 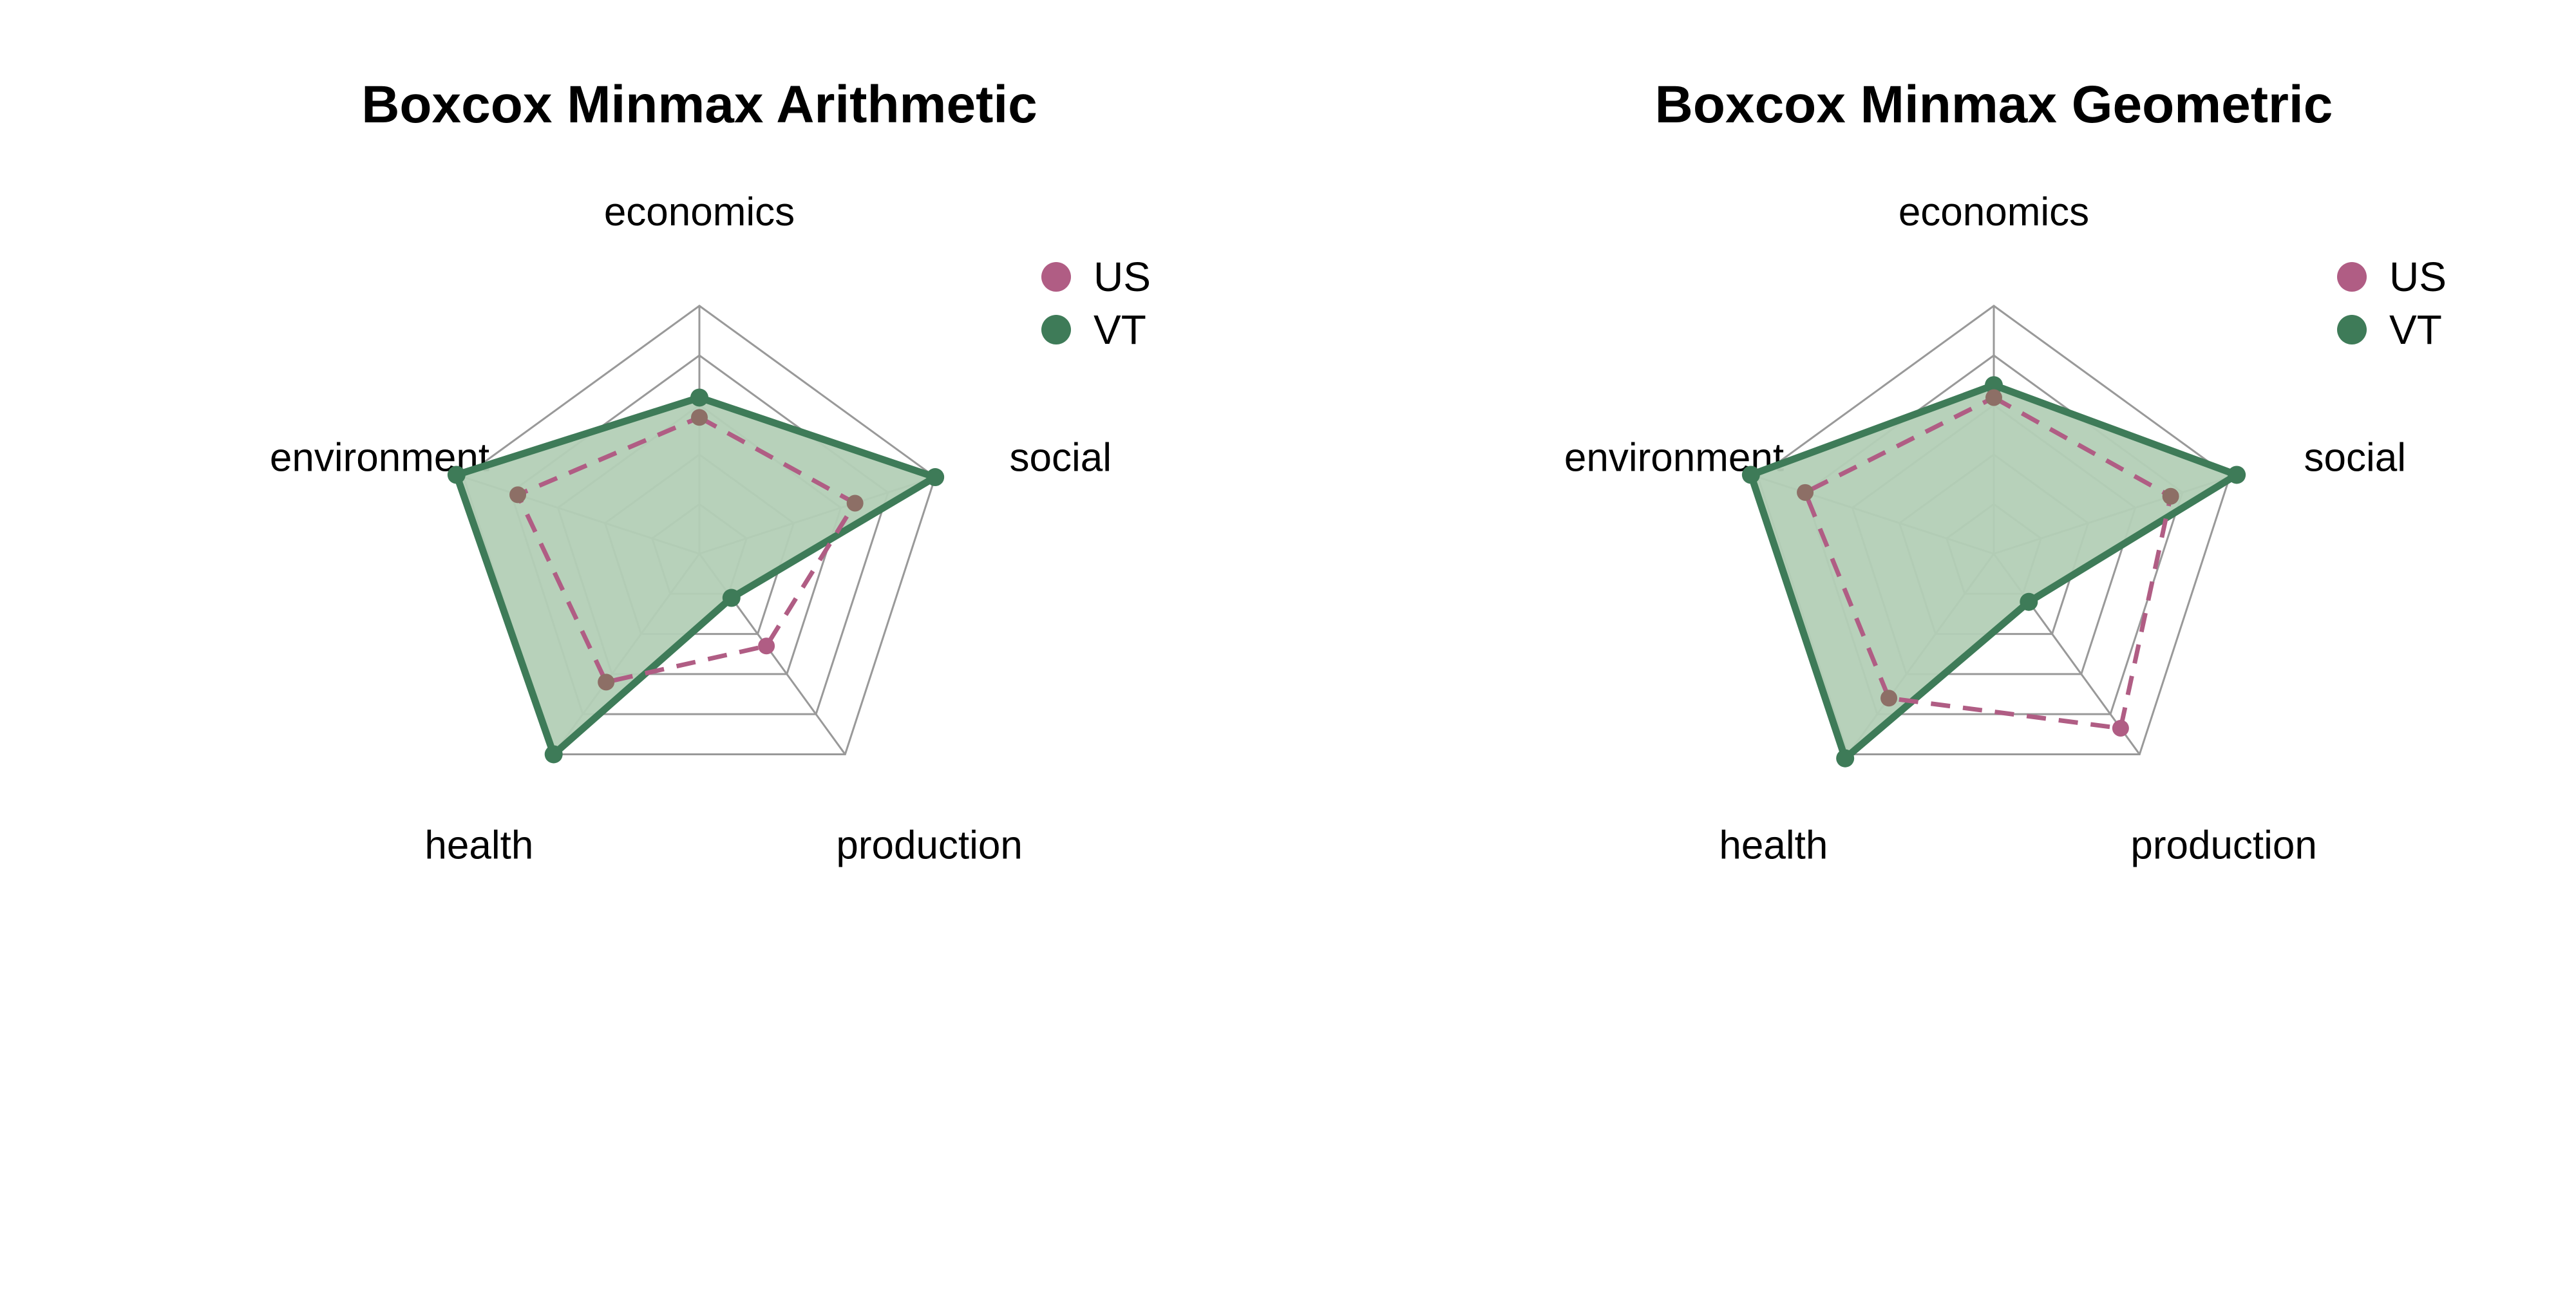 What do you see at coordinates (699, 104) in the screenshot?
I see `chart-title: Boxcox Minmax Arithmetic` at bounding box center [699, 104].